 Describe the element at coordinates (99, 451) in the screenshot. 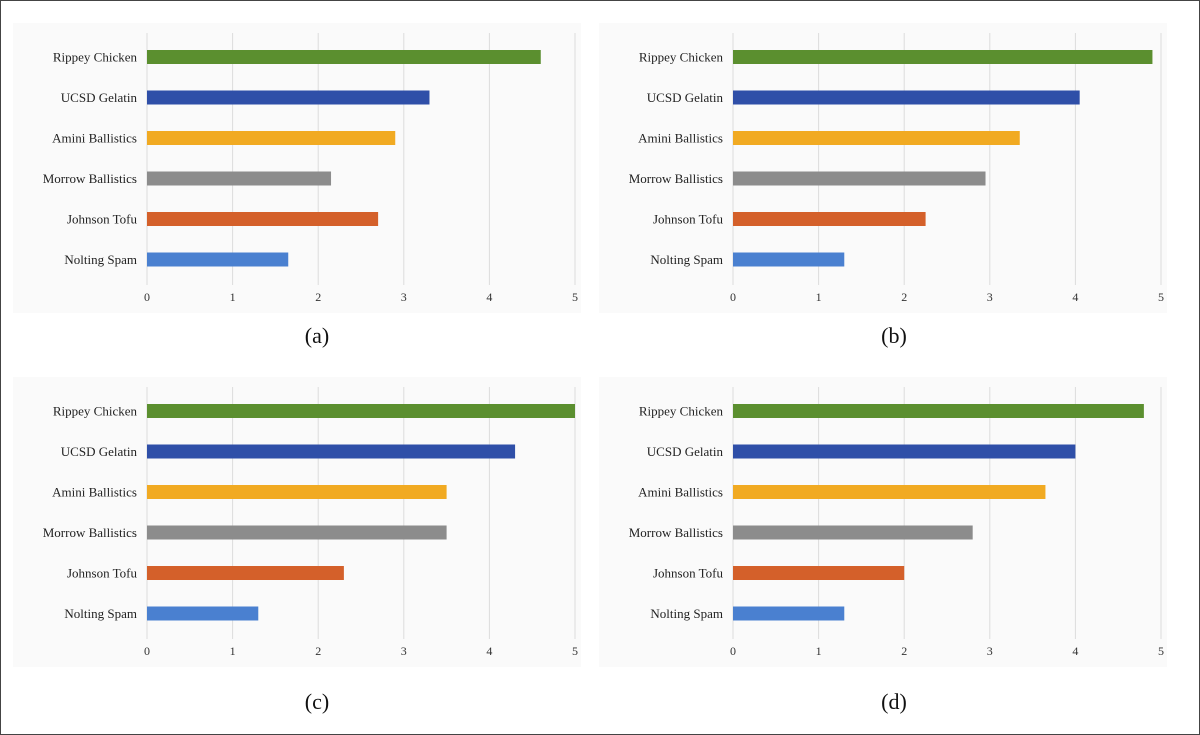

I see `category-label-c-2: UCSD Gelatin` at that location.